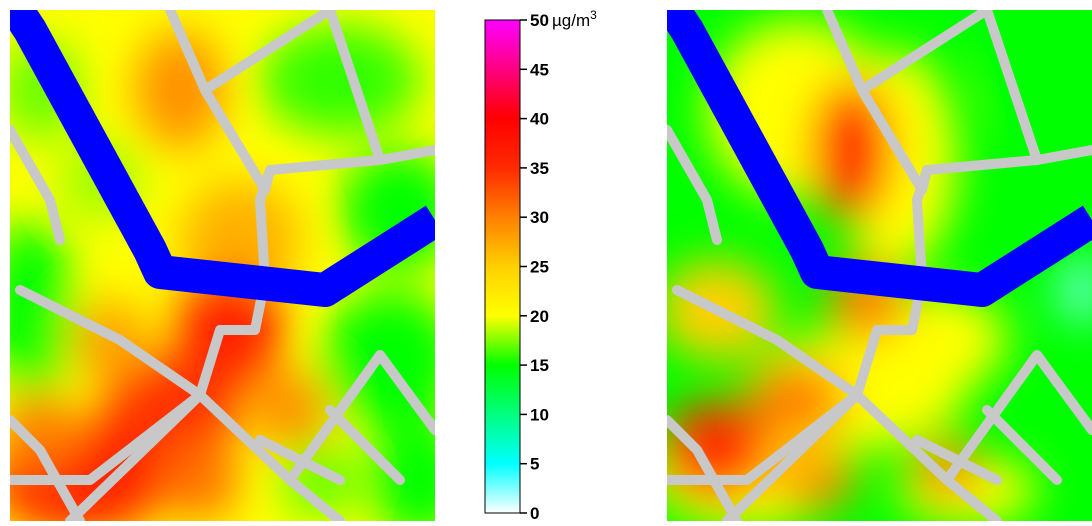 The height and width of the screenshot is (526, 1092). Describe the element at coordinates (539, 267) in the screenshot. I see `scale-tick-label: 25` at that location.